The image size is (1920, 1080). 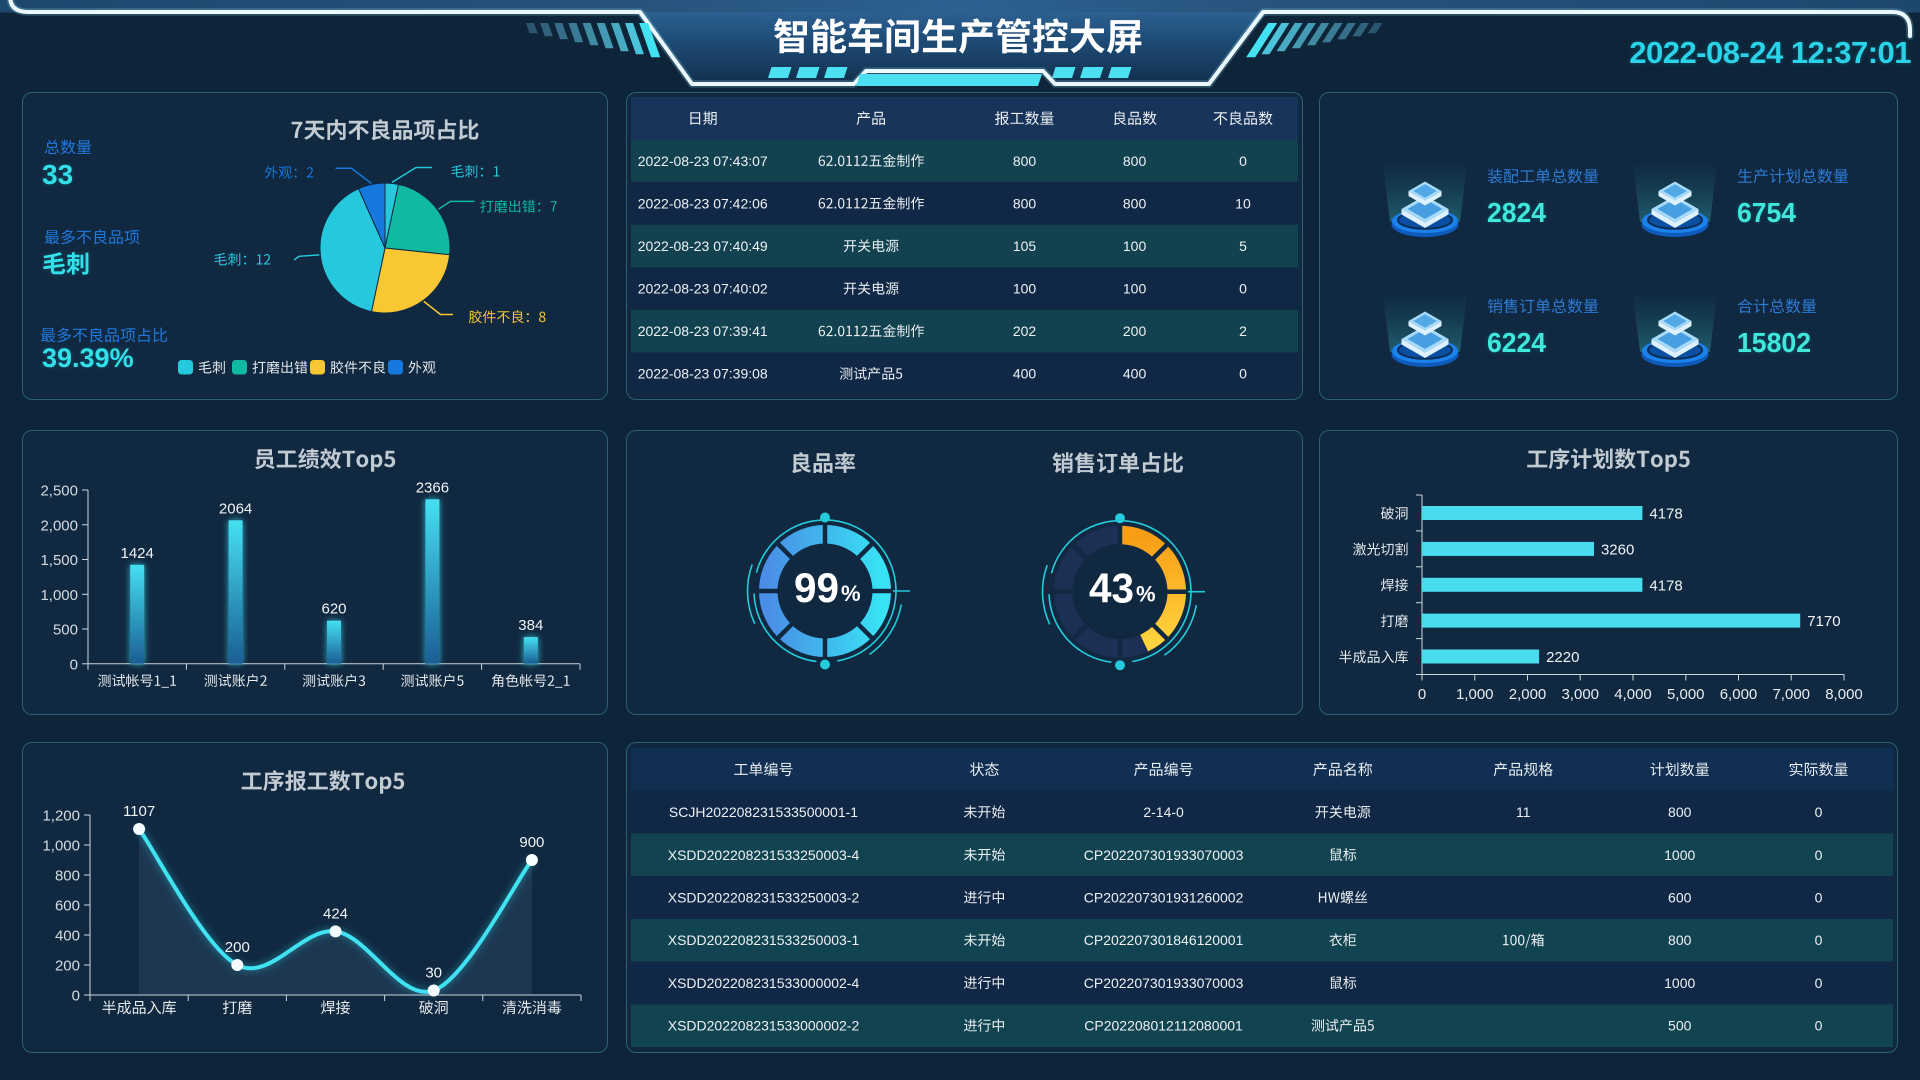 What do you see at coordinates (1516, 342) in the screenshot?
I see `svg-text: 6224` at bounding box center [1516, 342].